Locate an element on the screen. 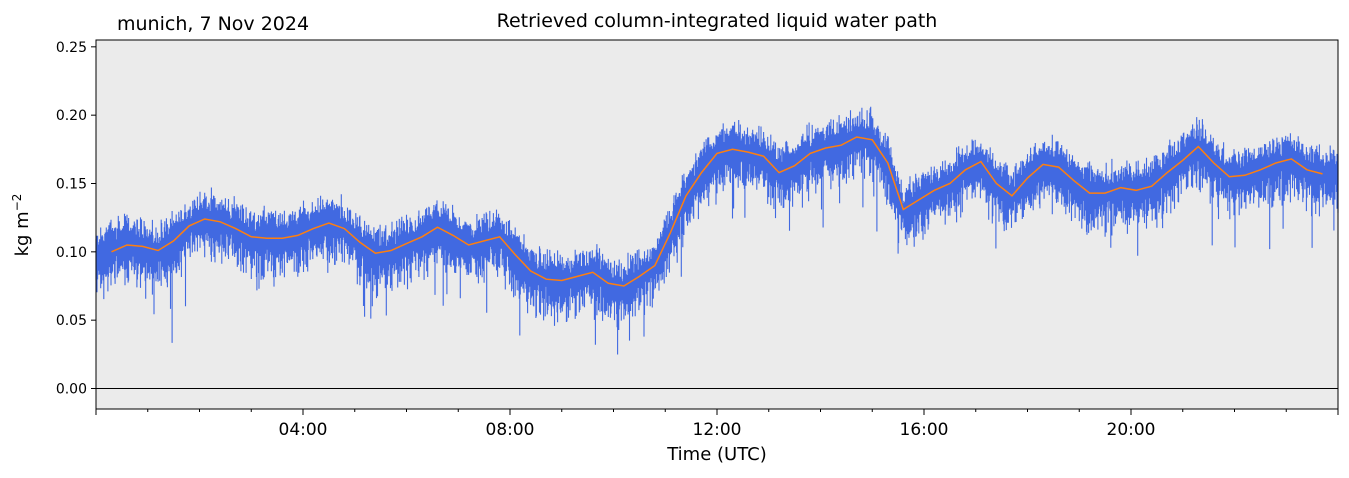 The image size is (1349, 478). x-axis: 04:00 08:00 12:00 16:00 20:00 is located at coordinates (717, 424).